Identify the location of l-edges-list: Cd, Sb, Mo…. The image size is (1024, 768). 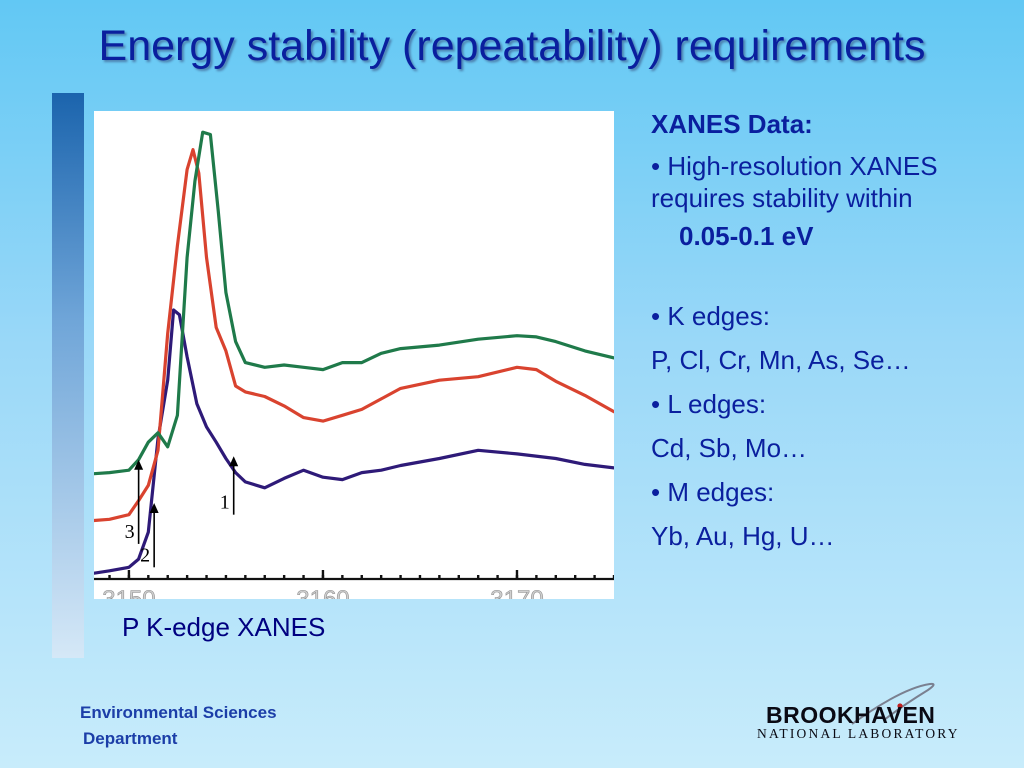
(729, 448).